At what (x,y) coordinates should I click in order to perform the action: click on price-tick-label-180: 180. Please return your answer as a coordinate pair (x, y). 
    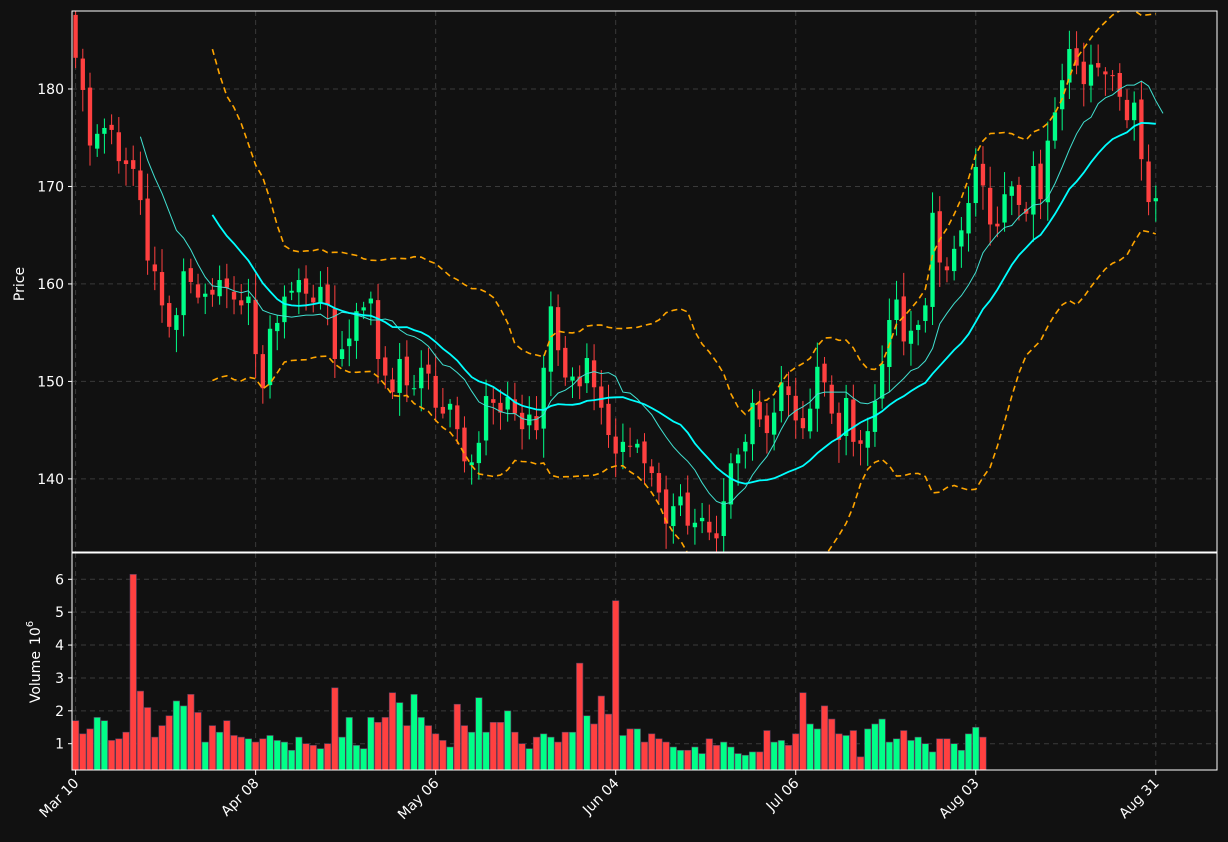
    Looking at the image, I should click on (50, 90).